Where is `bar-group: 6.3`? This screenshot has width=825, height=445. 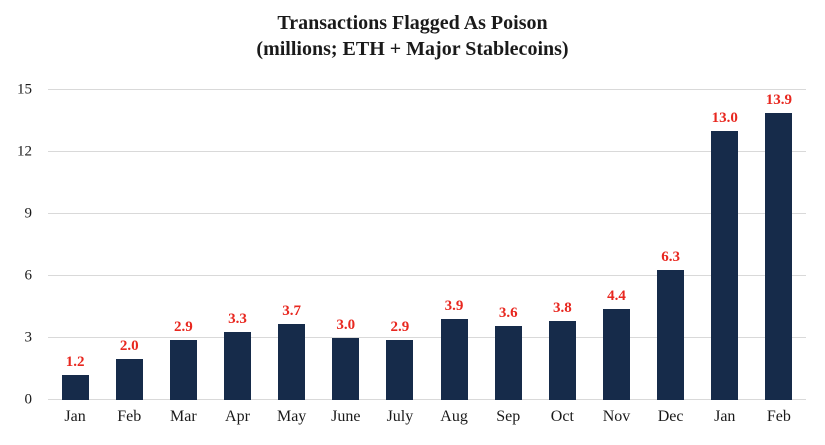 bar-group: 6.3 is located at coordinates (671, 245).